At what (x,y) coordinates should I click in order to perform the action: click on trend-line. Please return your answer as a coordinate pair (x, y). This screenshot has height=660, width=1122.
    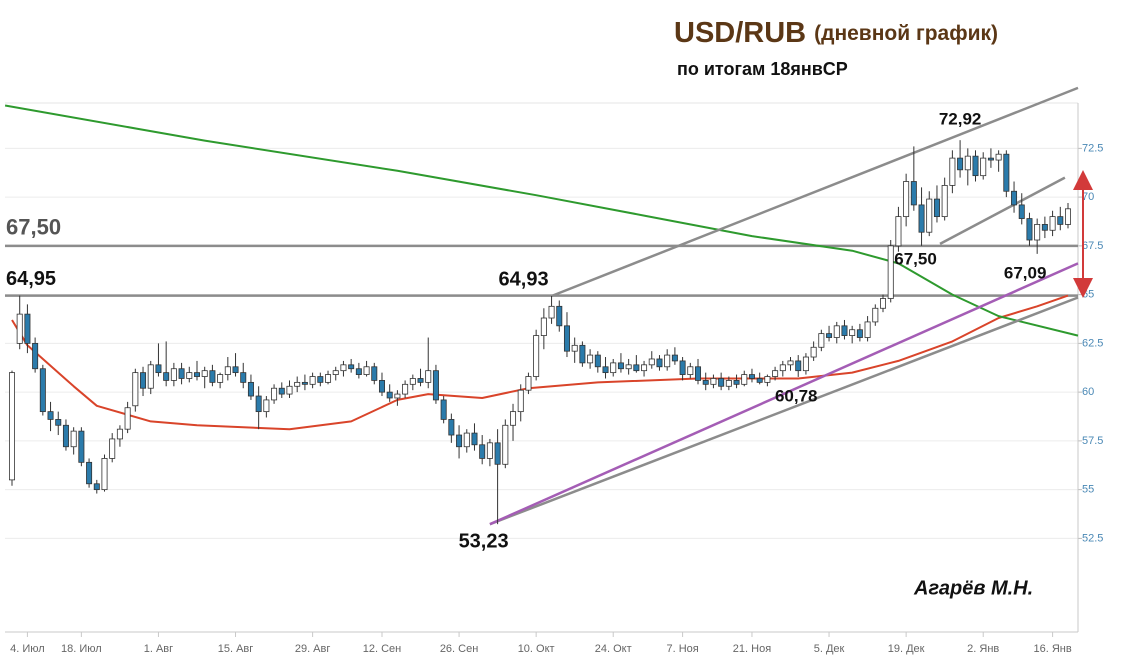
    Looking at the image, I should click on (1002, 211).